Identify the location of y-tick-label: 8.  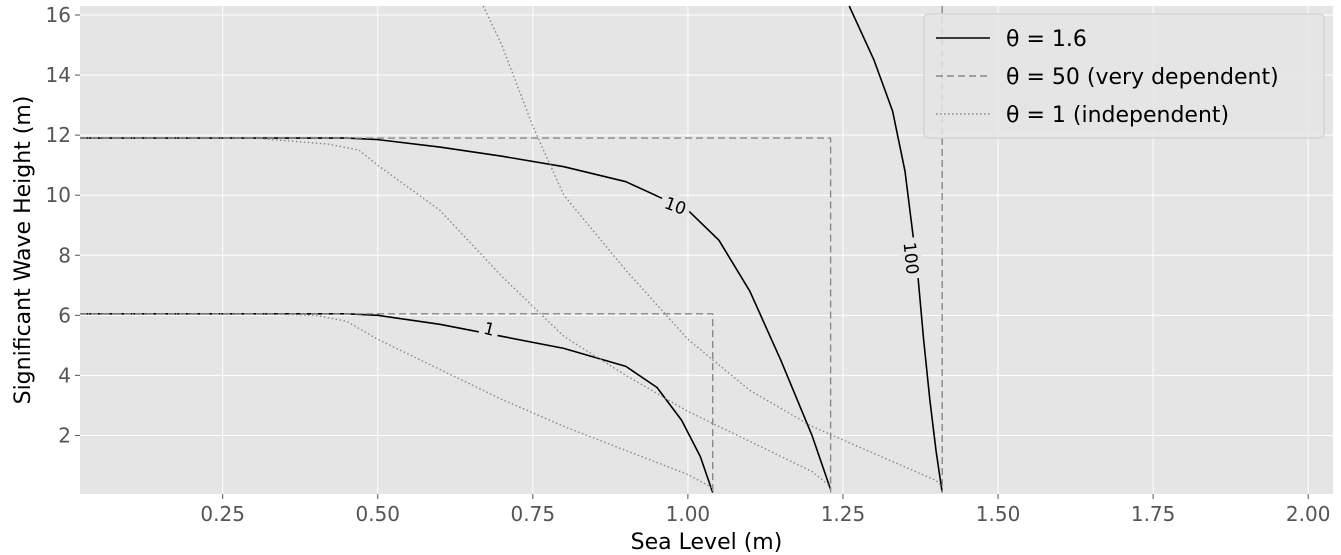
(64, 255).